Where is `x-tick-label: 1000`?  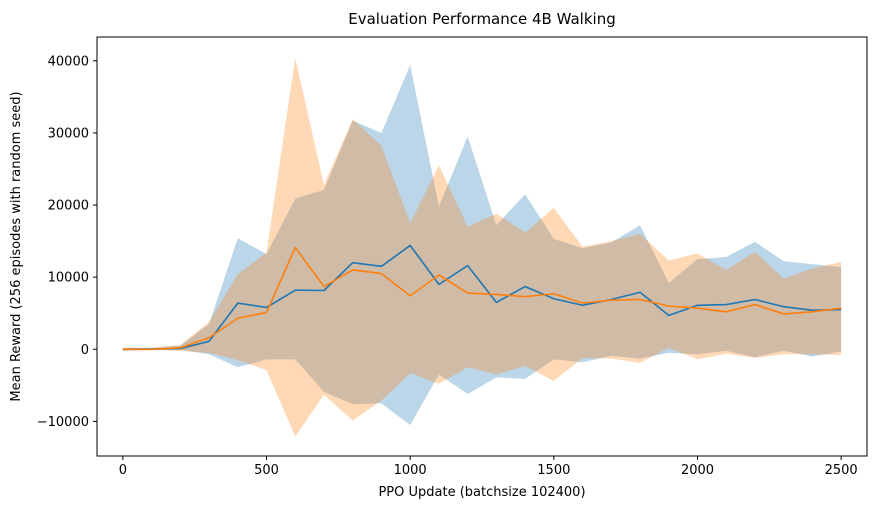
x-tick-label: 1000 is located at coordinates (410, 470).